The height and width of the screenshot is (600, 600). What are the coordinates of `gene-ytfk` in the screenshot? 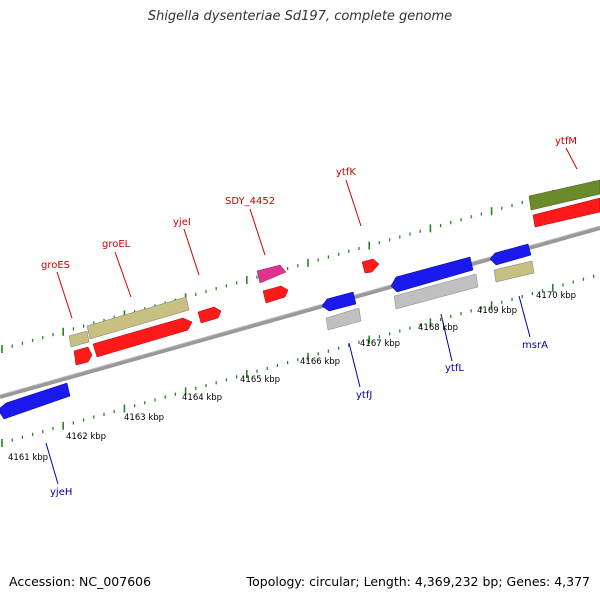 It's located at (370, 266).